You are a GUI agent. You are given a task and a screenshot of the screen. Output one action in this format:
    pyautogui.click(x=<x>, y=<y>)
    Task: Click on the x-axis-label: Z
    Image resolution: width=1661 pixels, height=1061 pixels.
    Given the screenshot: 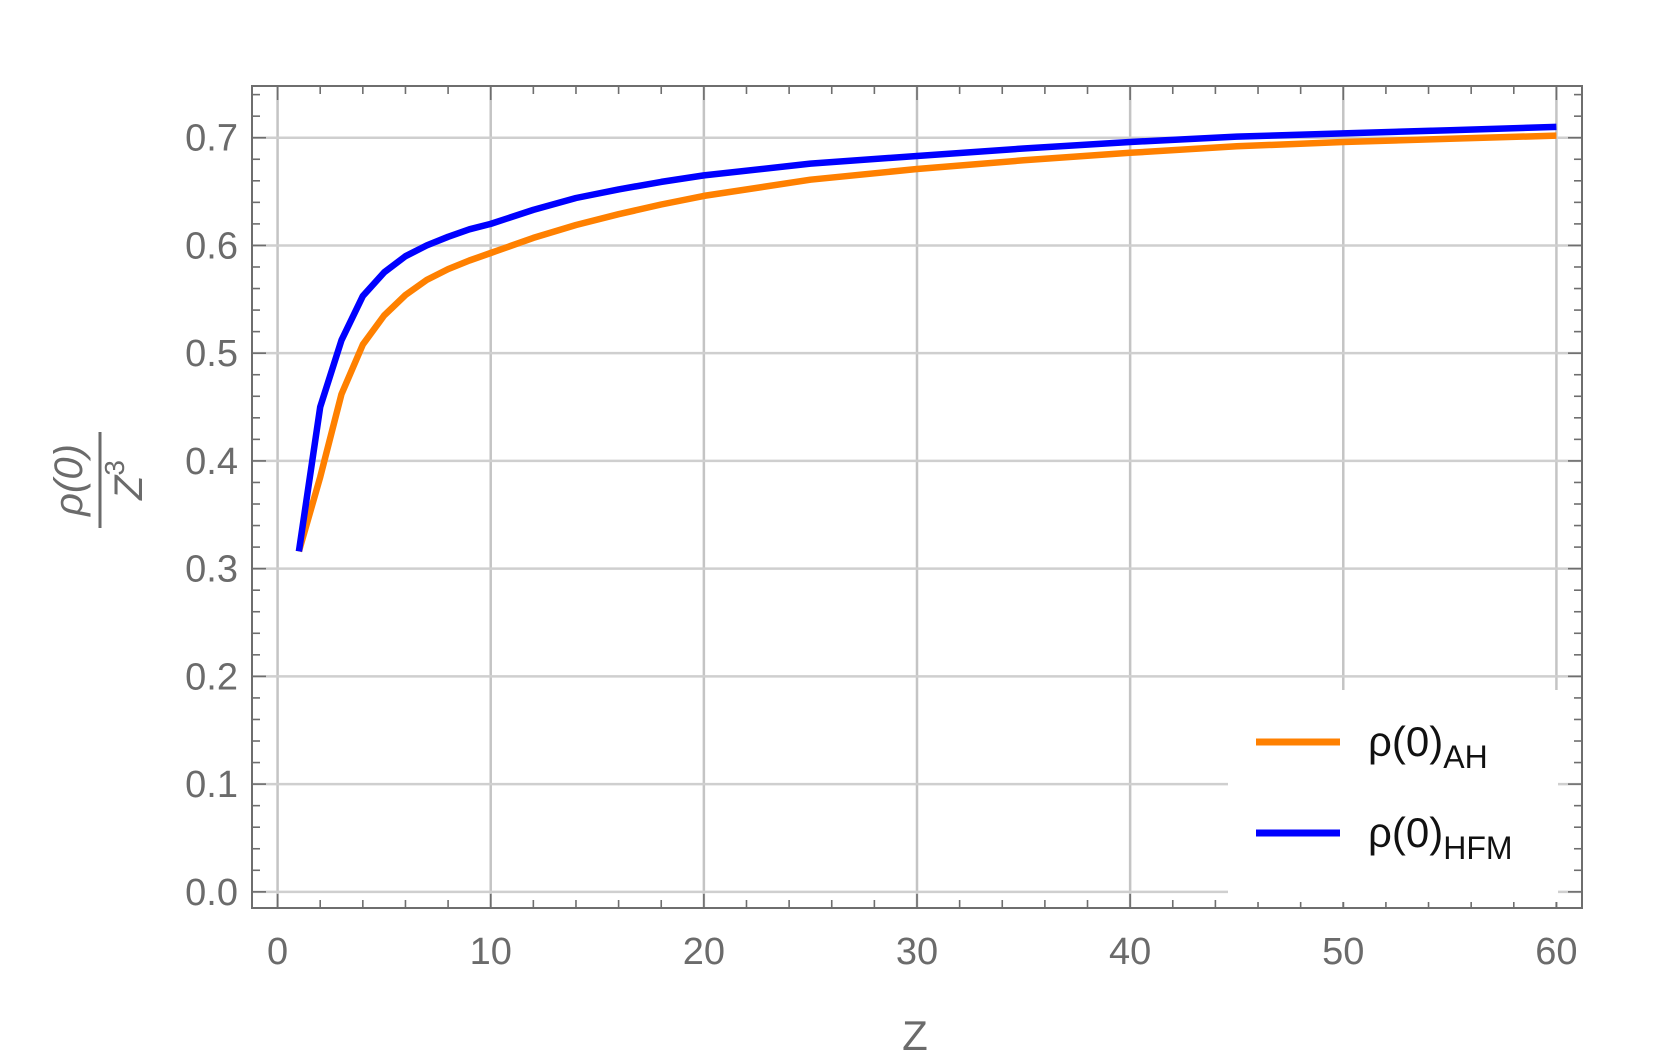 What is the action you would take?
    pyautogui.click(x=915, y=1035)
    